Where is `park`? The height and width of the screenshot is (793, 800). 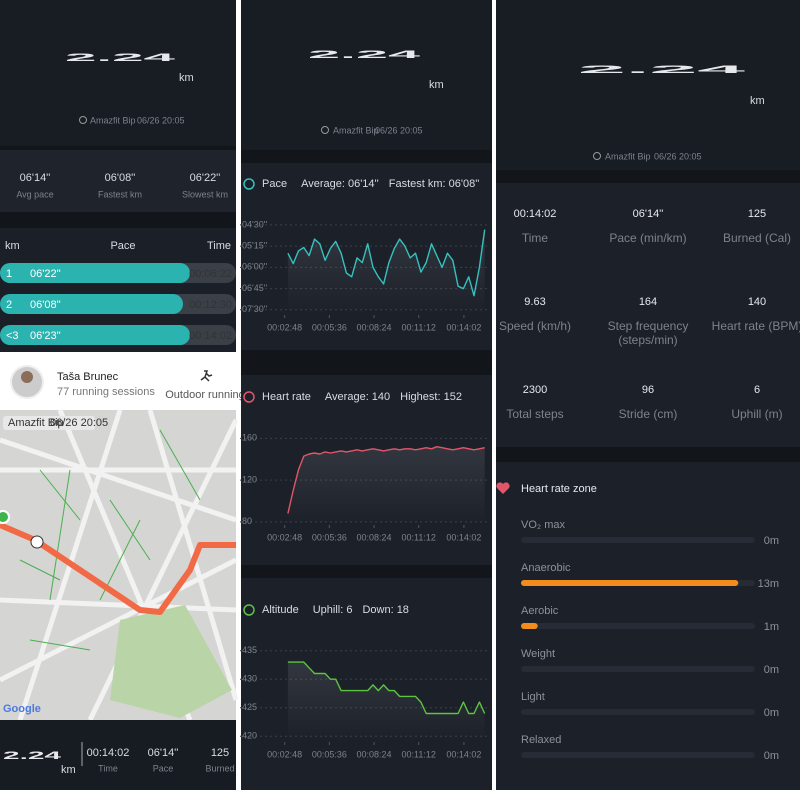 park is located at coordinates (171, 661).